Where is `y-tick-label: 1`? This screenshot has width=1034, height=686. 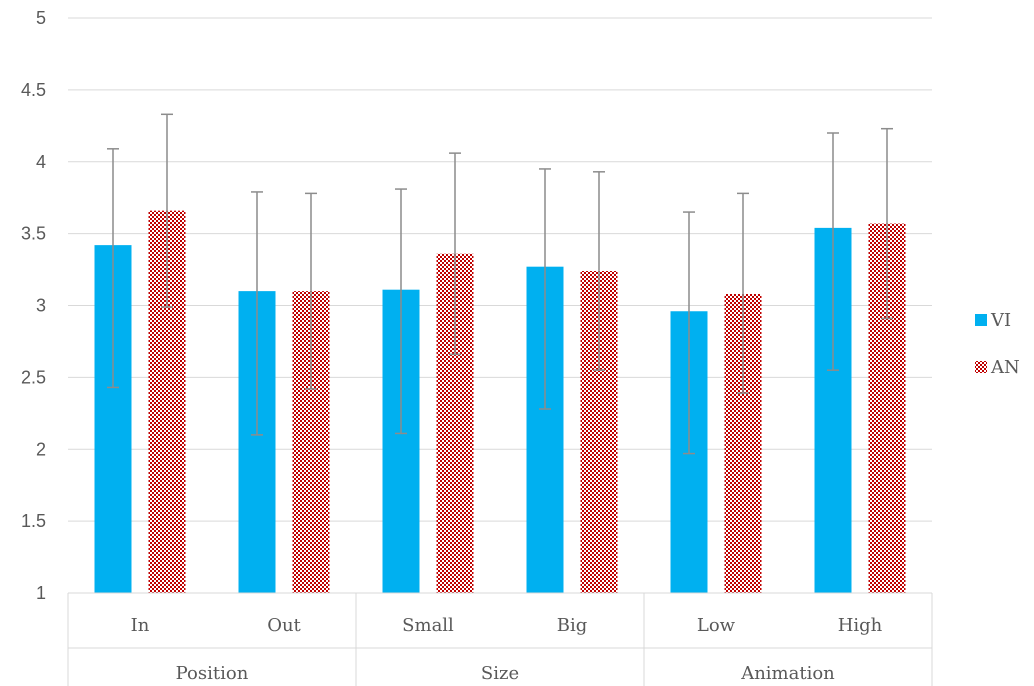 y-tick-label: 1 is located at coordinates (41, 593).